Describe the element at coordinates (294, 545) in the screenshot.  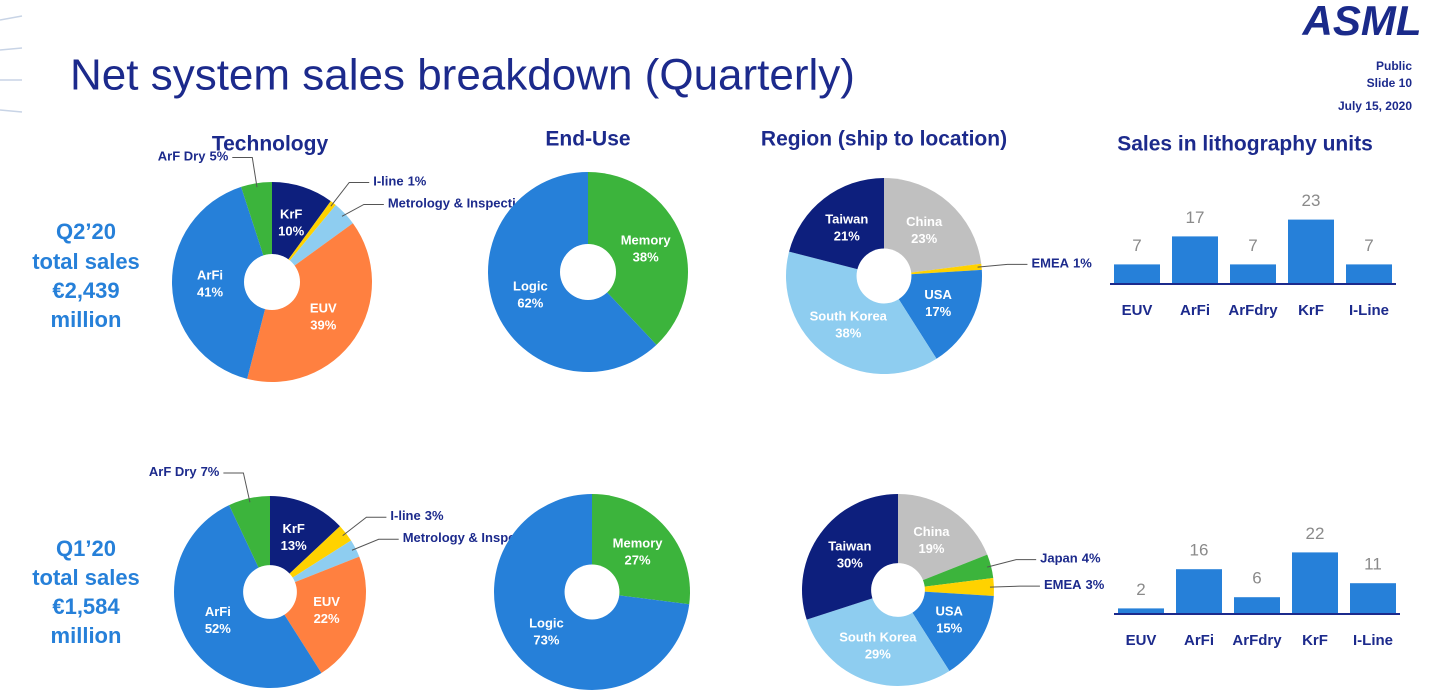
I see `slice-value: 13%` at that location.